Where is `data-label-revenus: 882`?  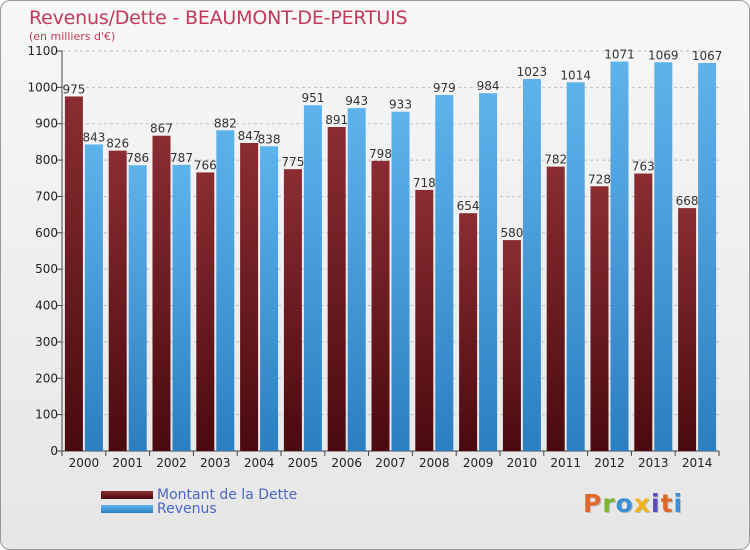
data-label-revenus: 882 is located at coordinates (225, 123).